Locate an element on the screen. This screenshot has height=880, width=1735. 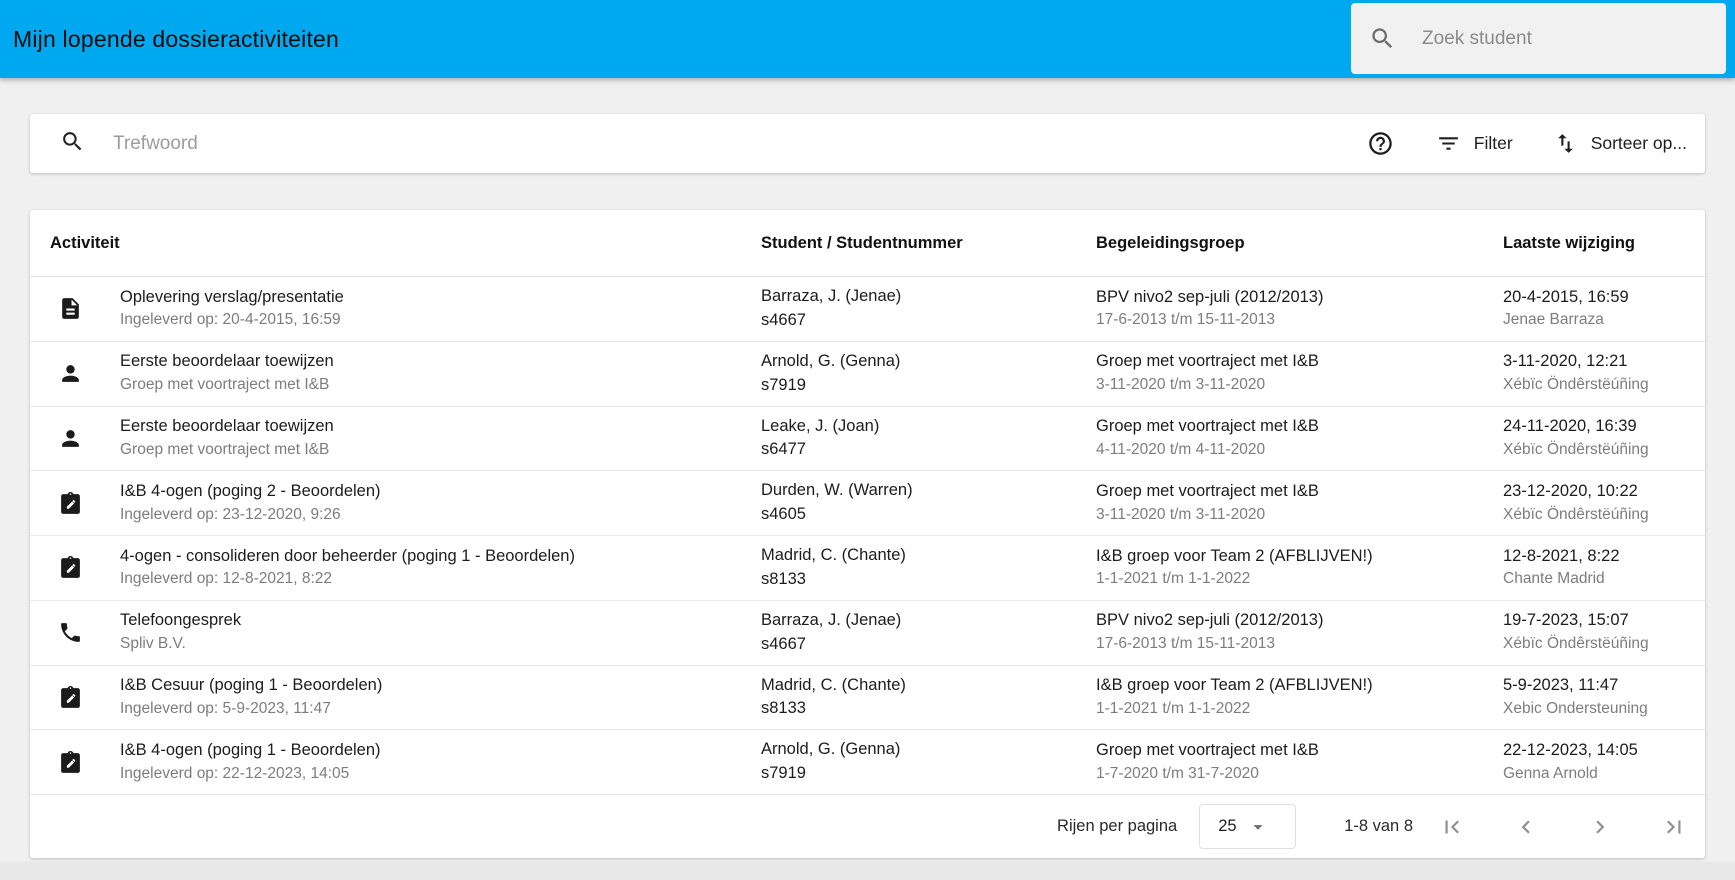
student-number: s6477 is located at coordinates (783, 449).